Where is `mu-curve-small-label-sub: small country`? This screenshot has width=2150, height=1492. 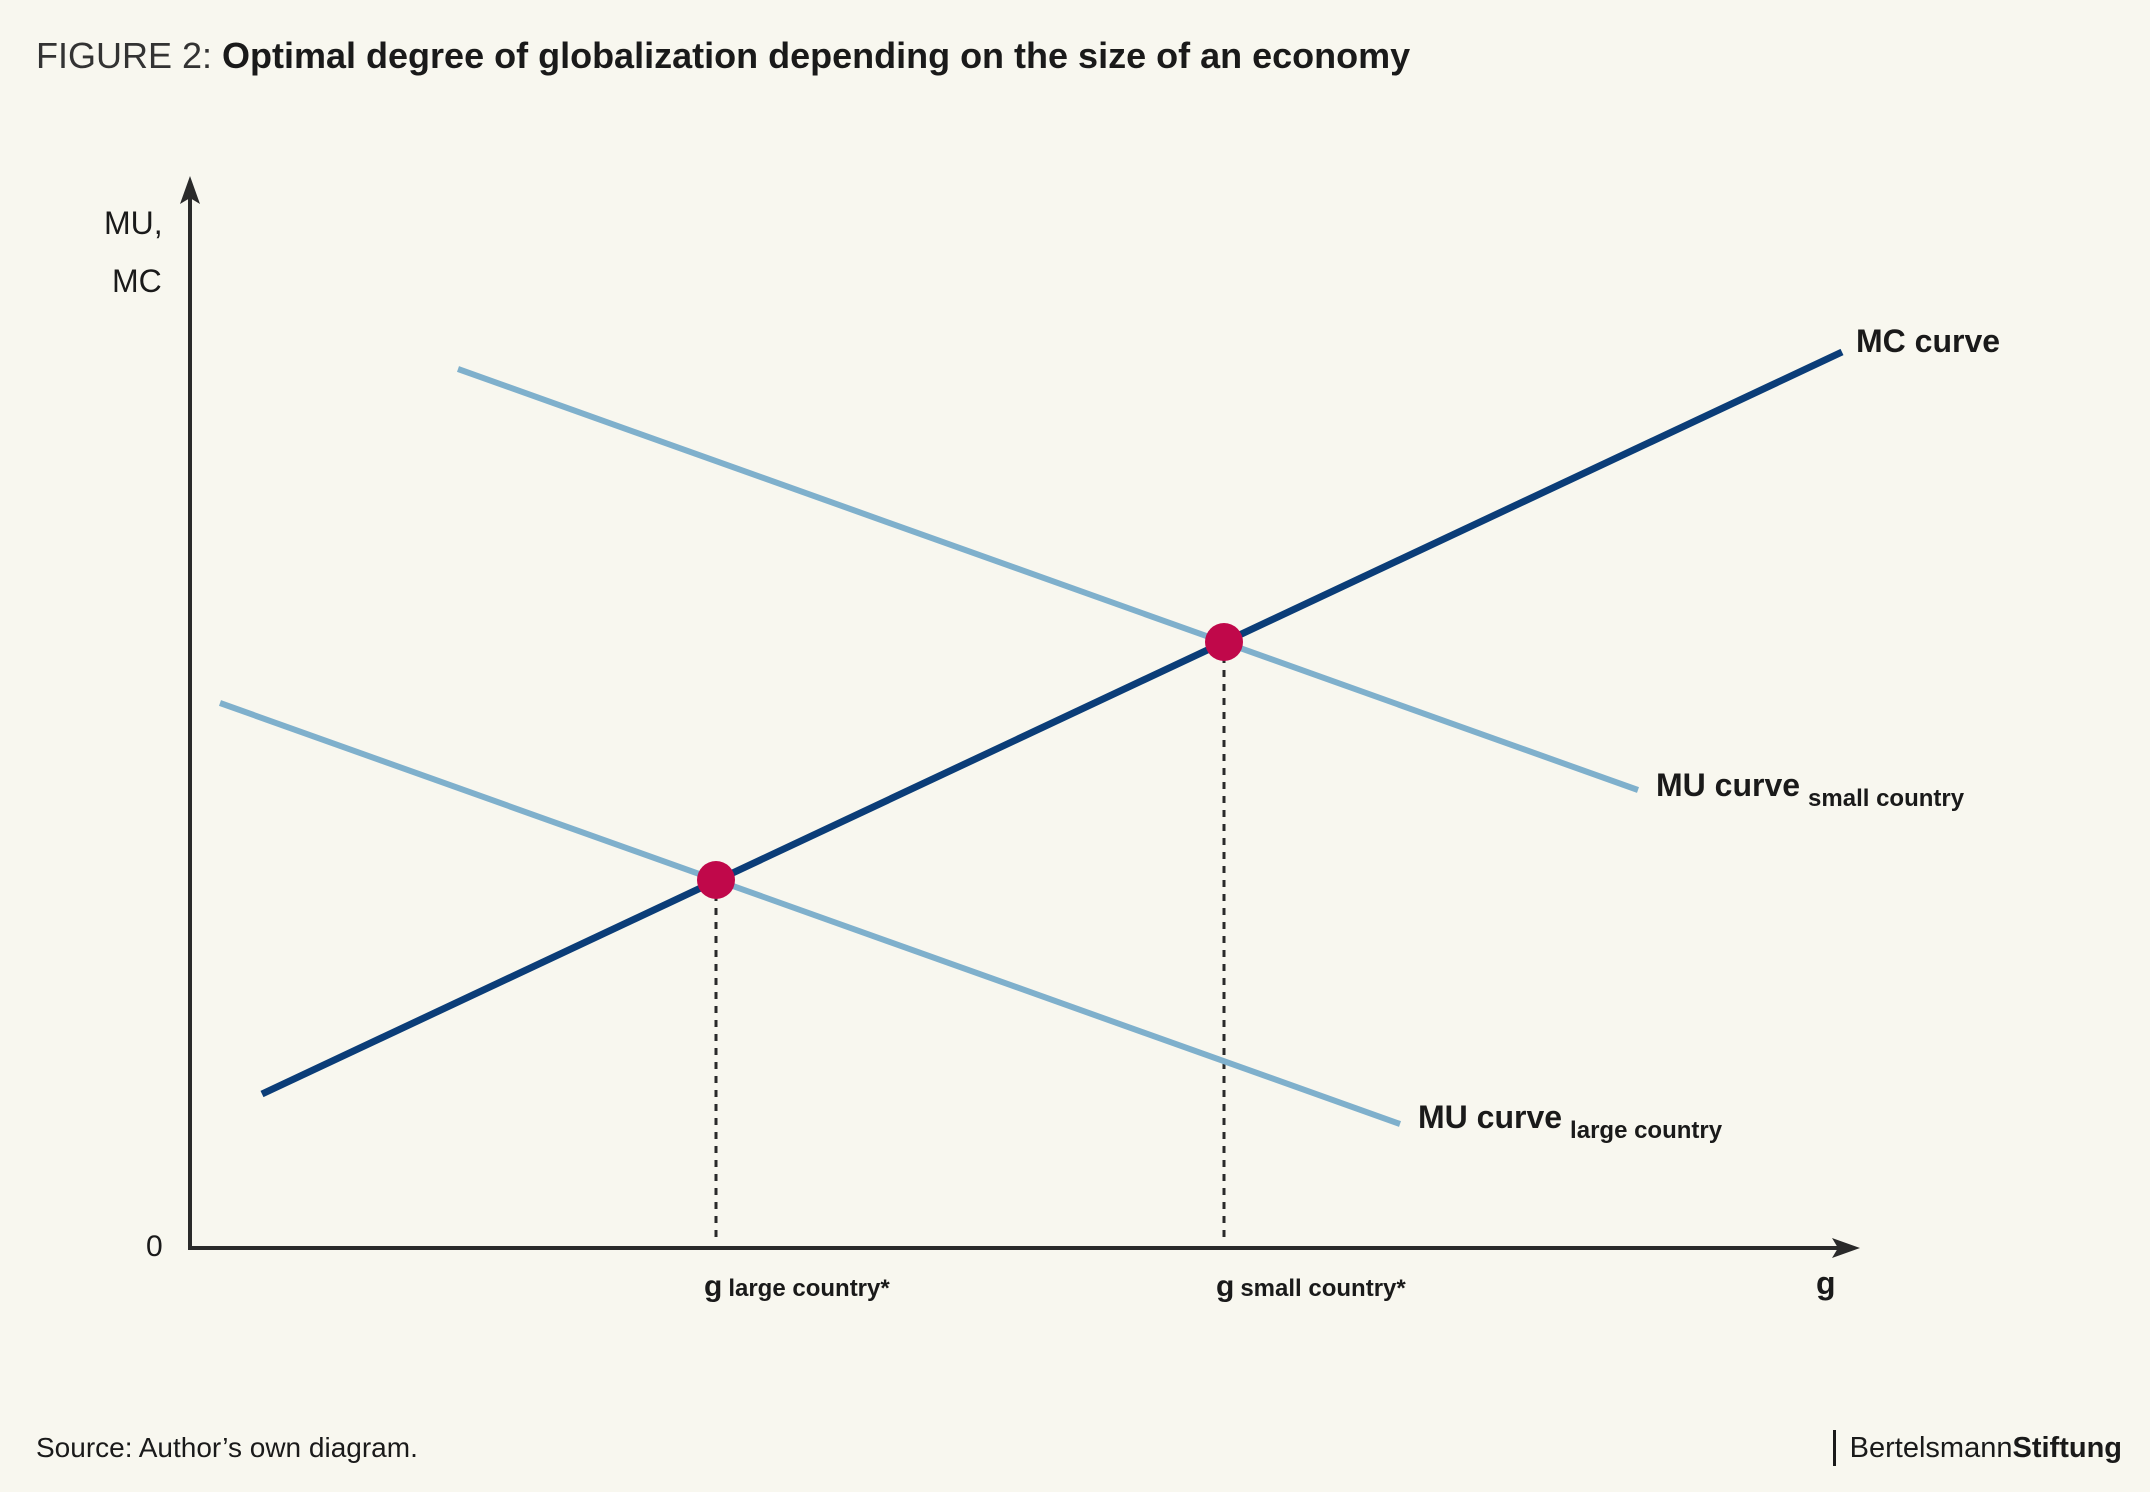
mu-curve-small-label-sub: small country is located at coordinates (1886, 798).